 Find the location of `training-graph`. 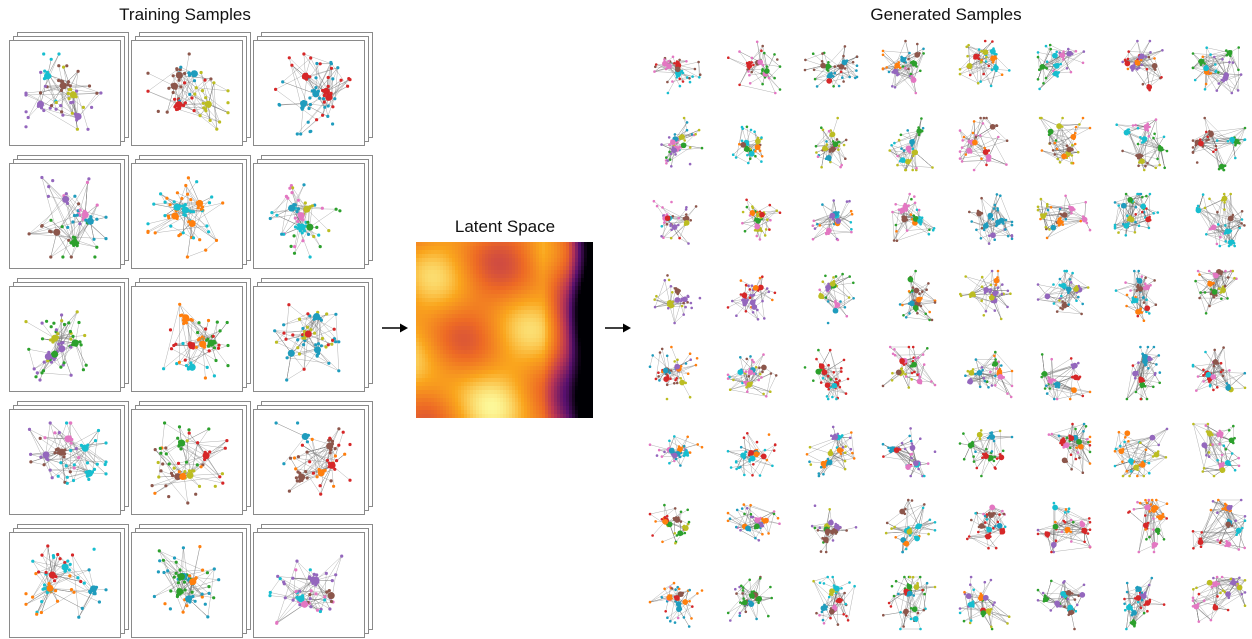

training-graph is located at coordinates (188, 463).